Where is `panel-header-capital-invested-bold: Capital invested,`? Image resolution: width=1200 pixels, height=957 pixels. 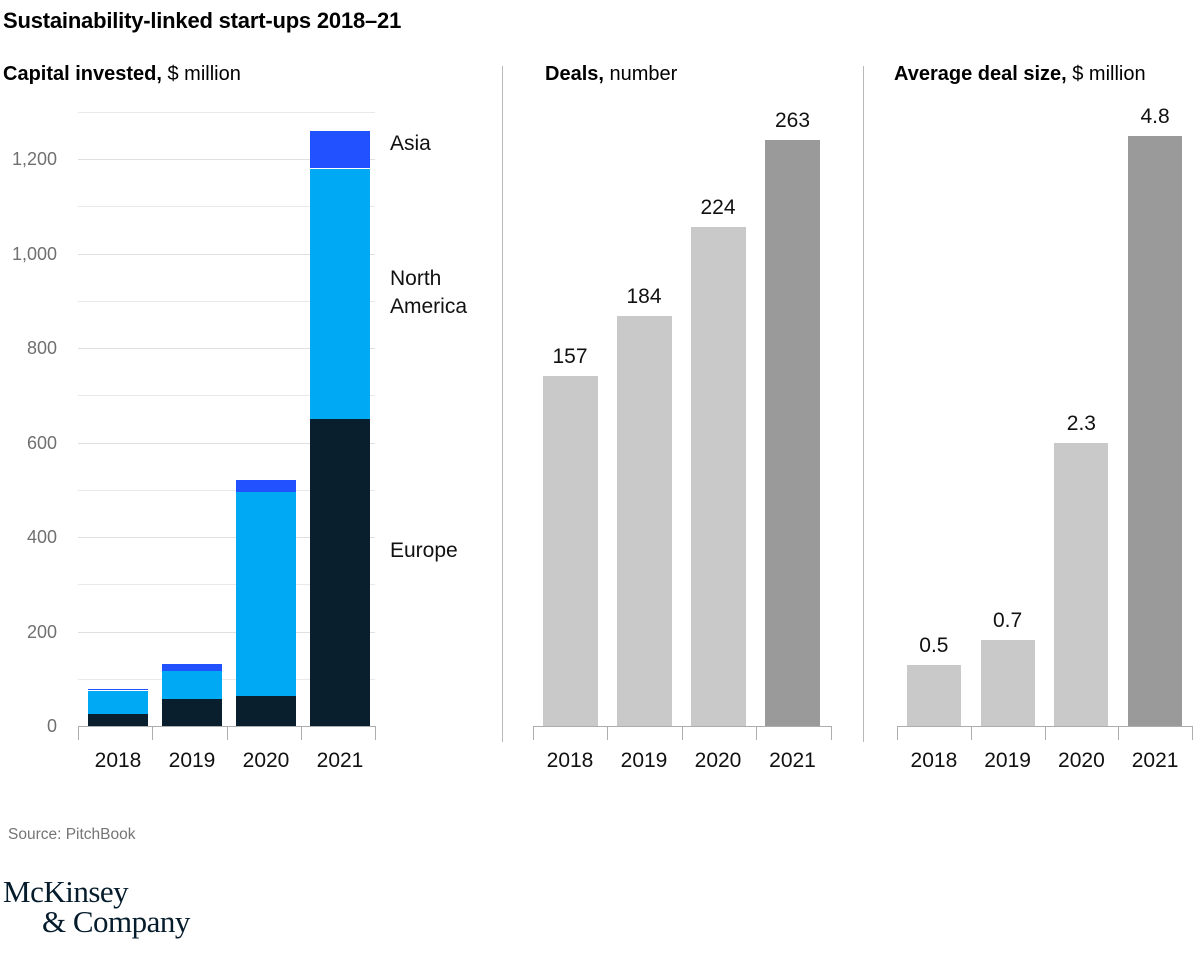
panel-header-capital-invested-bold: Capital invested, is located at coordinates (82, 74).